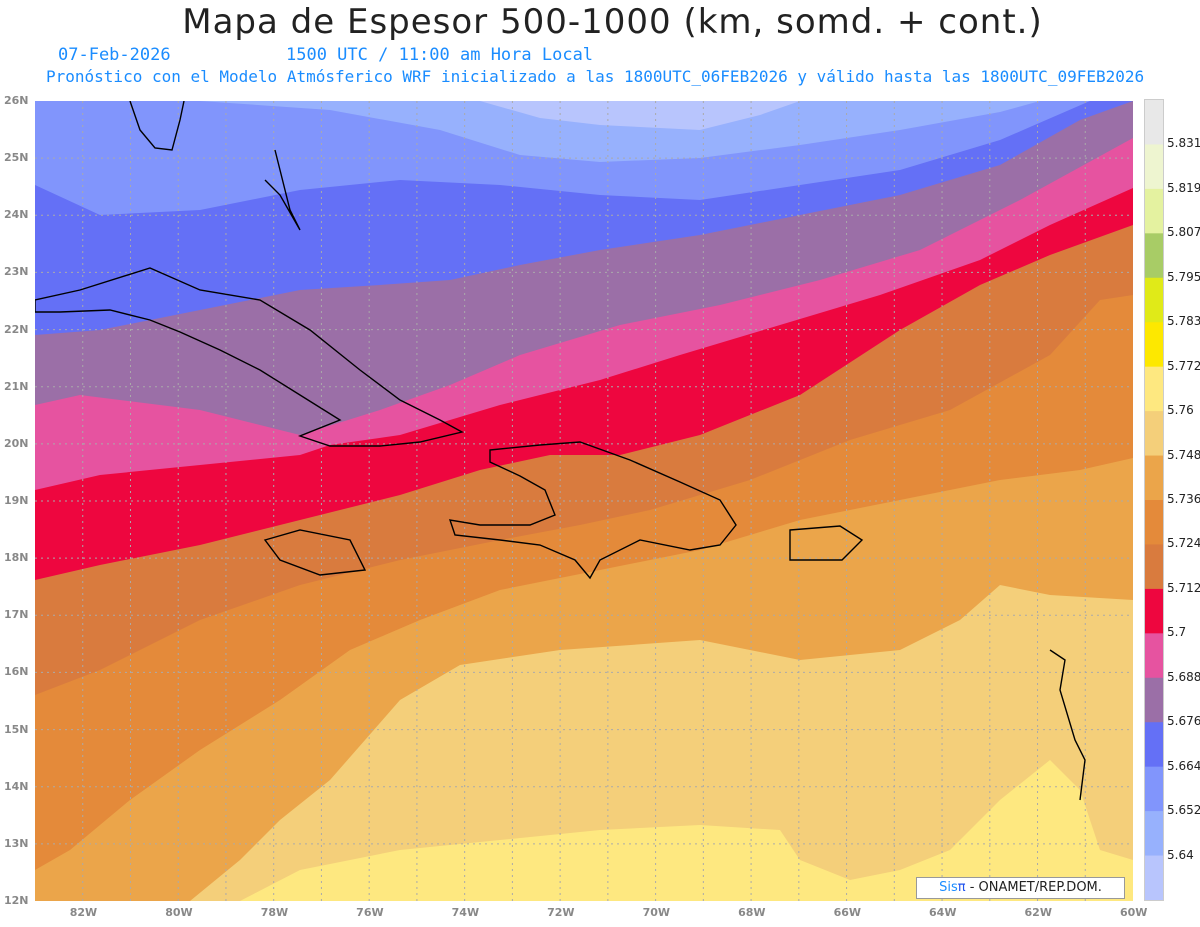  Describe the element at coordinates (1183, 499) in the screenshot. I see `colorbar-label: 5.736` at that location.